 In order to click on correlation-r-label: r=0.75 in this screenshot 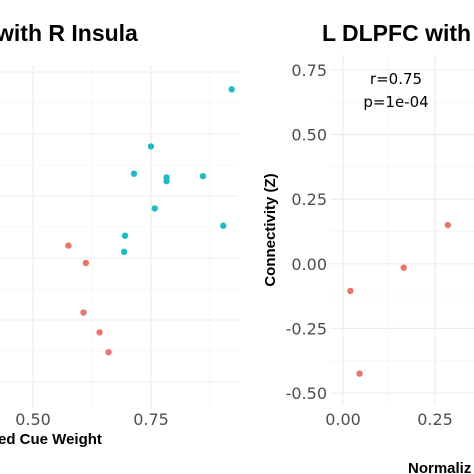, I will do `click(396, 79)`.